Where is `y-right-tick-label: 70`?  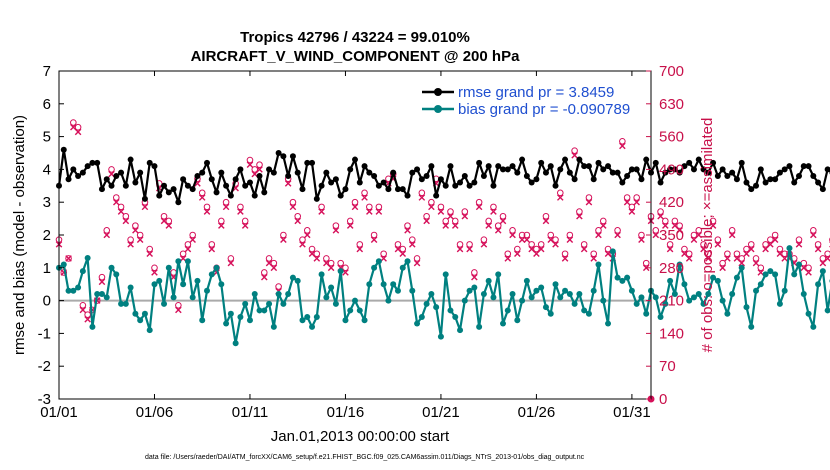 y-right-tick-label: 70 is located at coordinates (667, 366).